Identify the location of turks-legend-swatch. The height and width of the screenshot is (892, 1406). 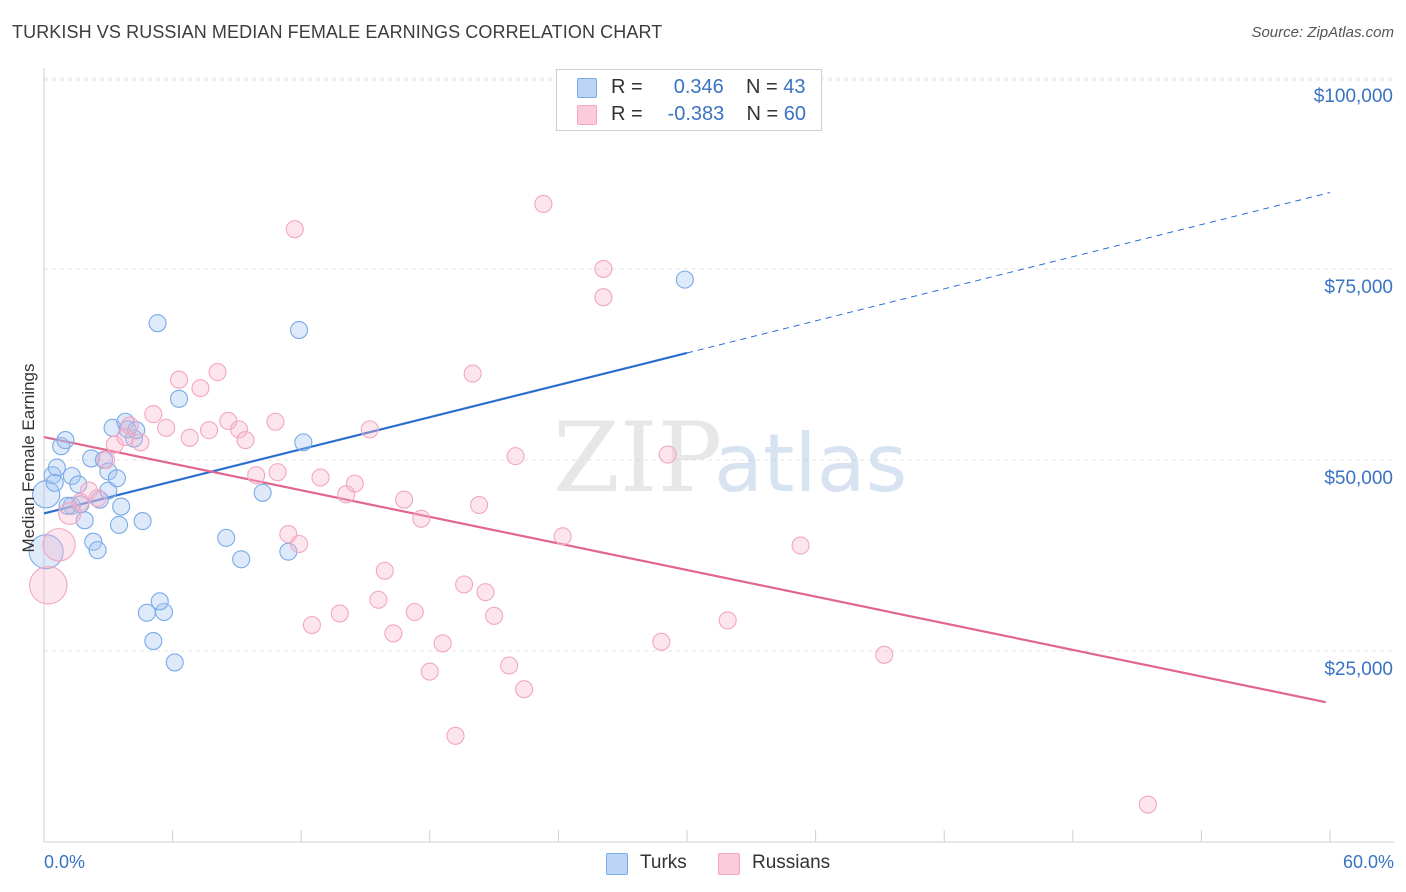
(617, 864).